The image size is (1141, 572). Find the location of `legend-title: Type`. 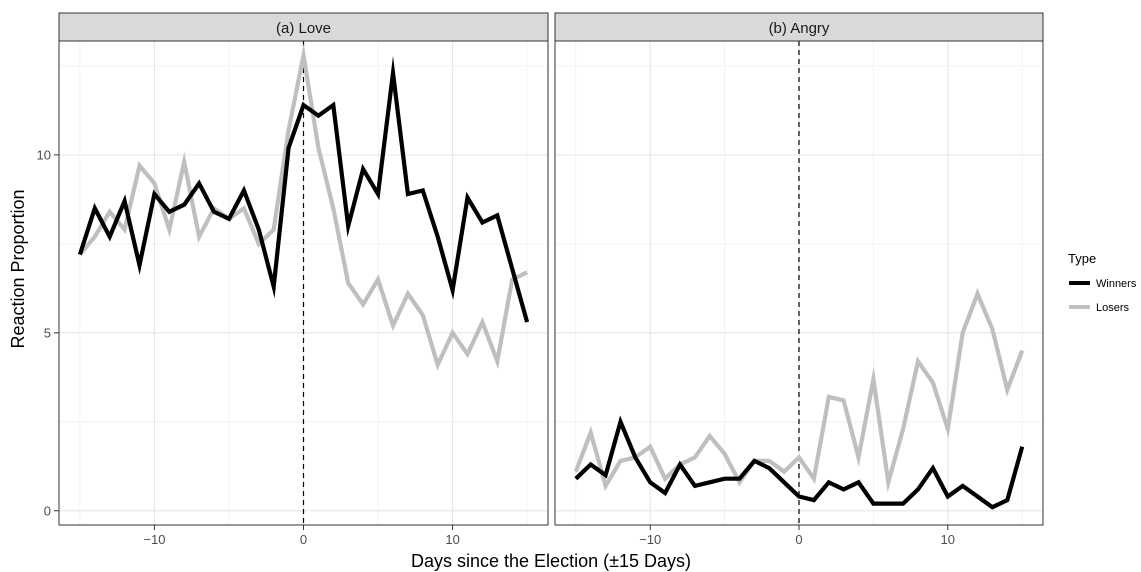

legend-title: Type is located at coordinates (1082, 258).